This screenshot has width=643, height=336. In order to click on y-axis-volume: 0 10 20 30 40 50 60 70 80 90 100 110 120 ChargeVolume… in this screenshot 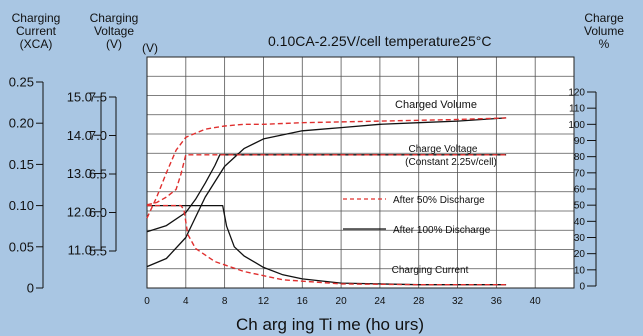, I will do `click(596, 152)`.